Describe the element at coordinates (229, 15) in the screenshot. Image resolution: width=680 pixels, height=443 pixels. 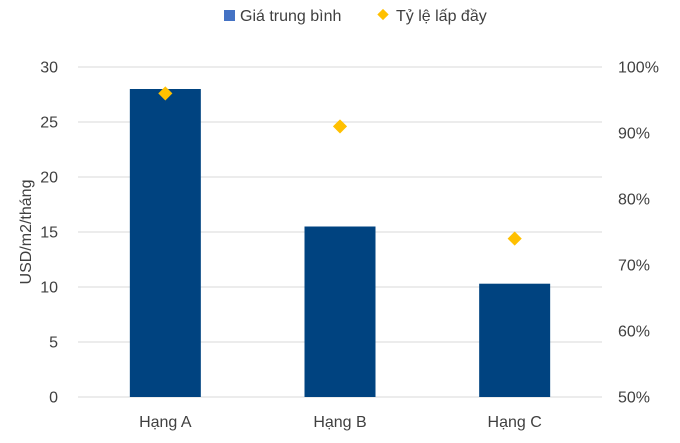
I see `legend-swatch-bar` at that location.